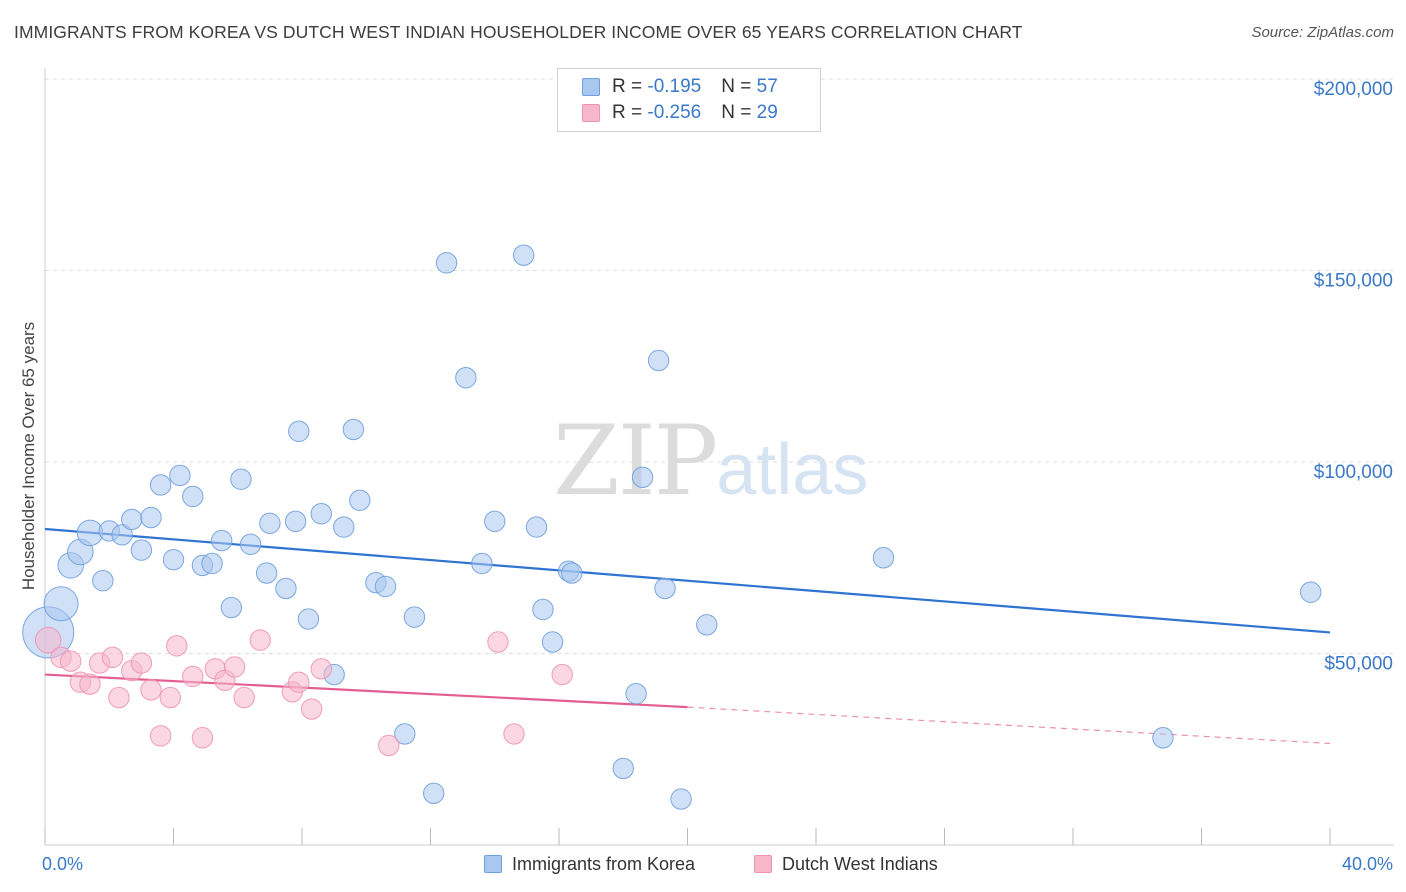 This screenshot has height=892, width=1406. I want to click on legend-r-value: -0.256, so click(674, 112).